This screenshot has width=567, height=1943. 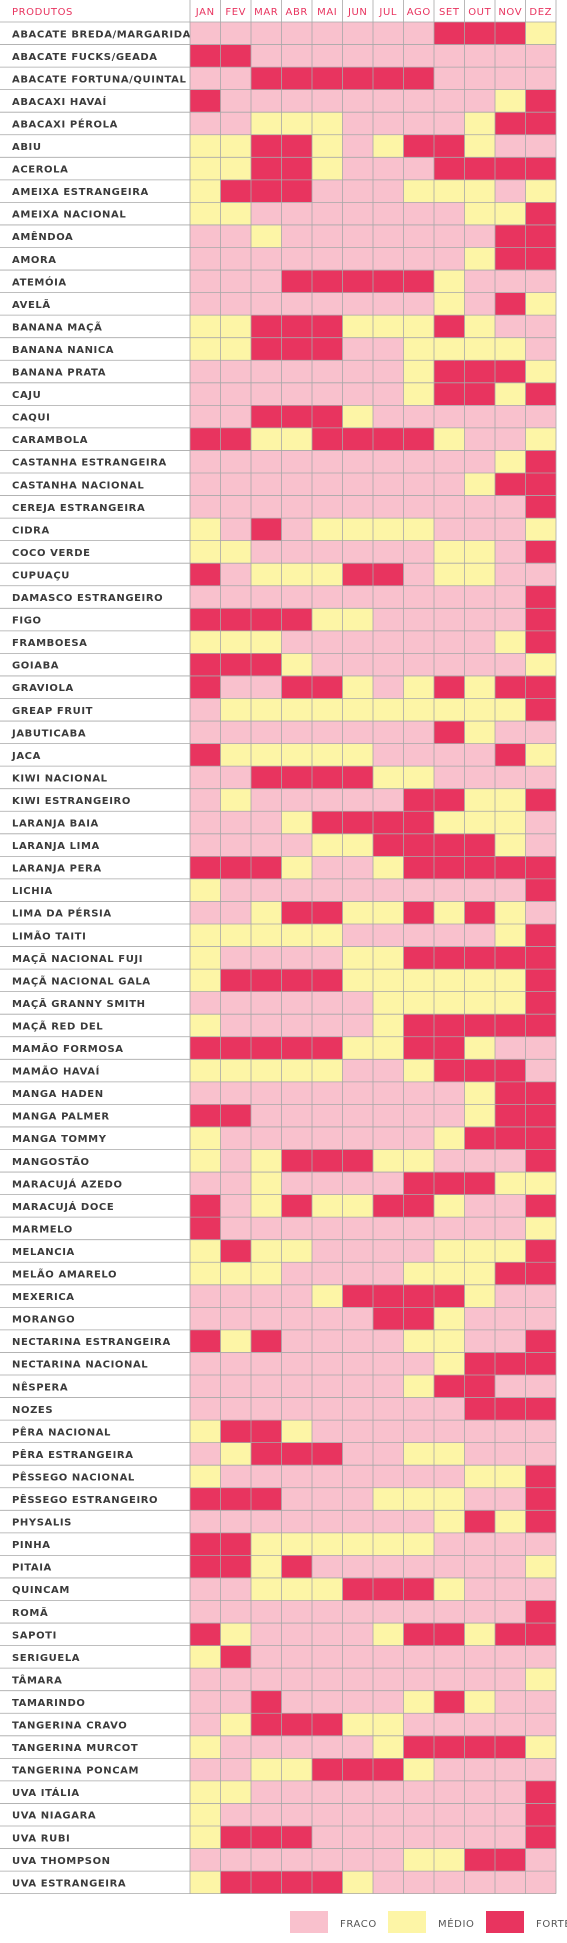 What do you see at coordinates (77, 958) in the screenshot?
I see `product-label: MAÇÃ NACIONAL FUJI` at bounding box center [77, 958].